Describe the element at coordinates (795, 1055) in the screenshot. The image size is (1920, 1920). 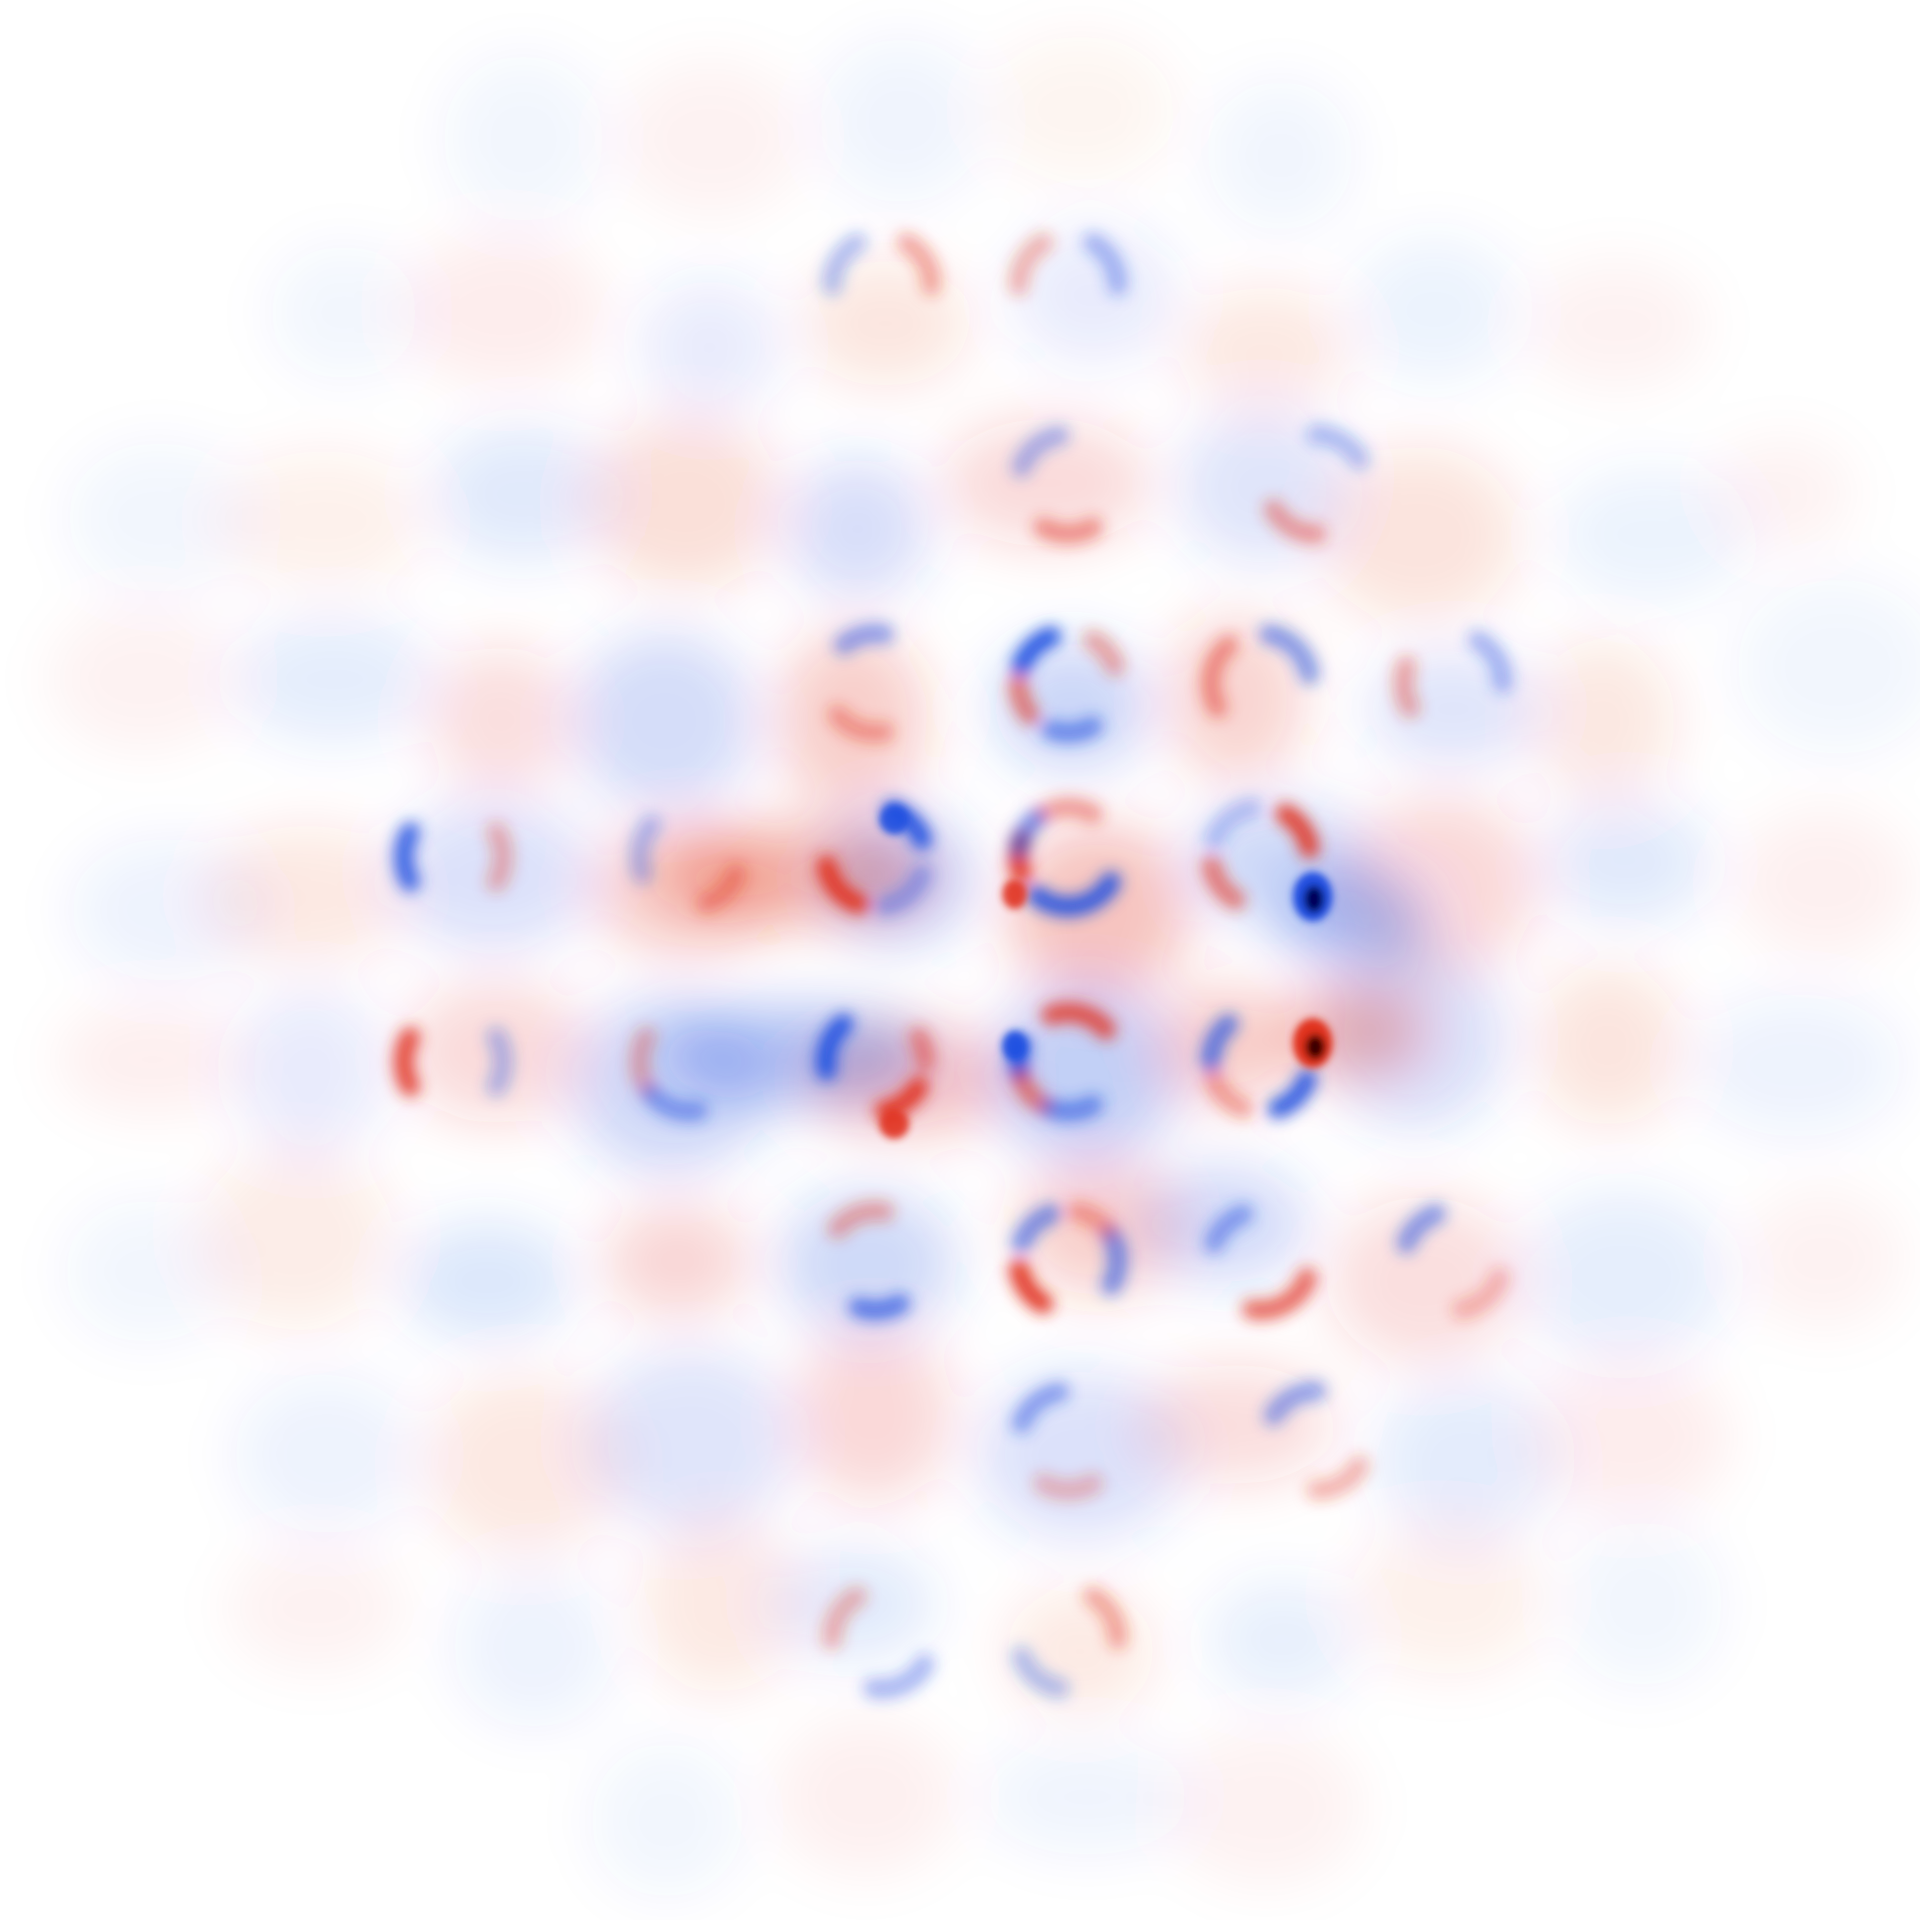
I see `band` at that location.